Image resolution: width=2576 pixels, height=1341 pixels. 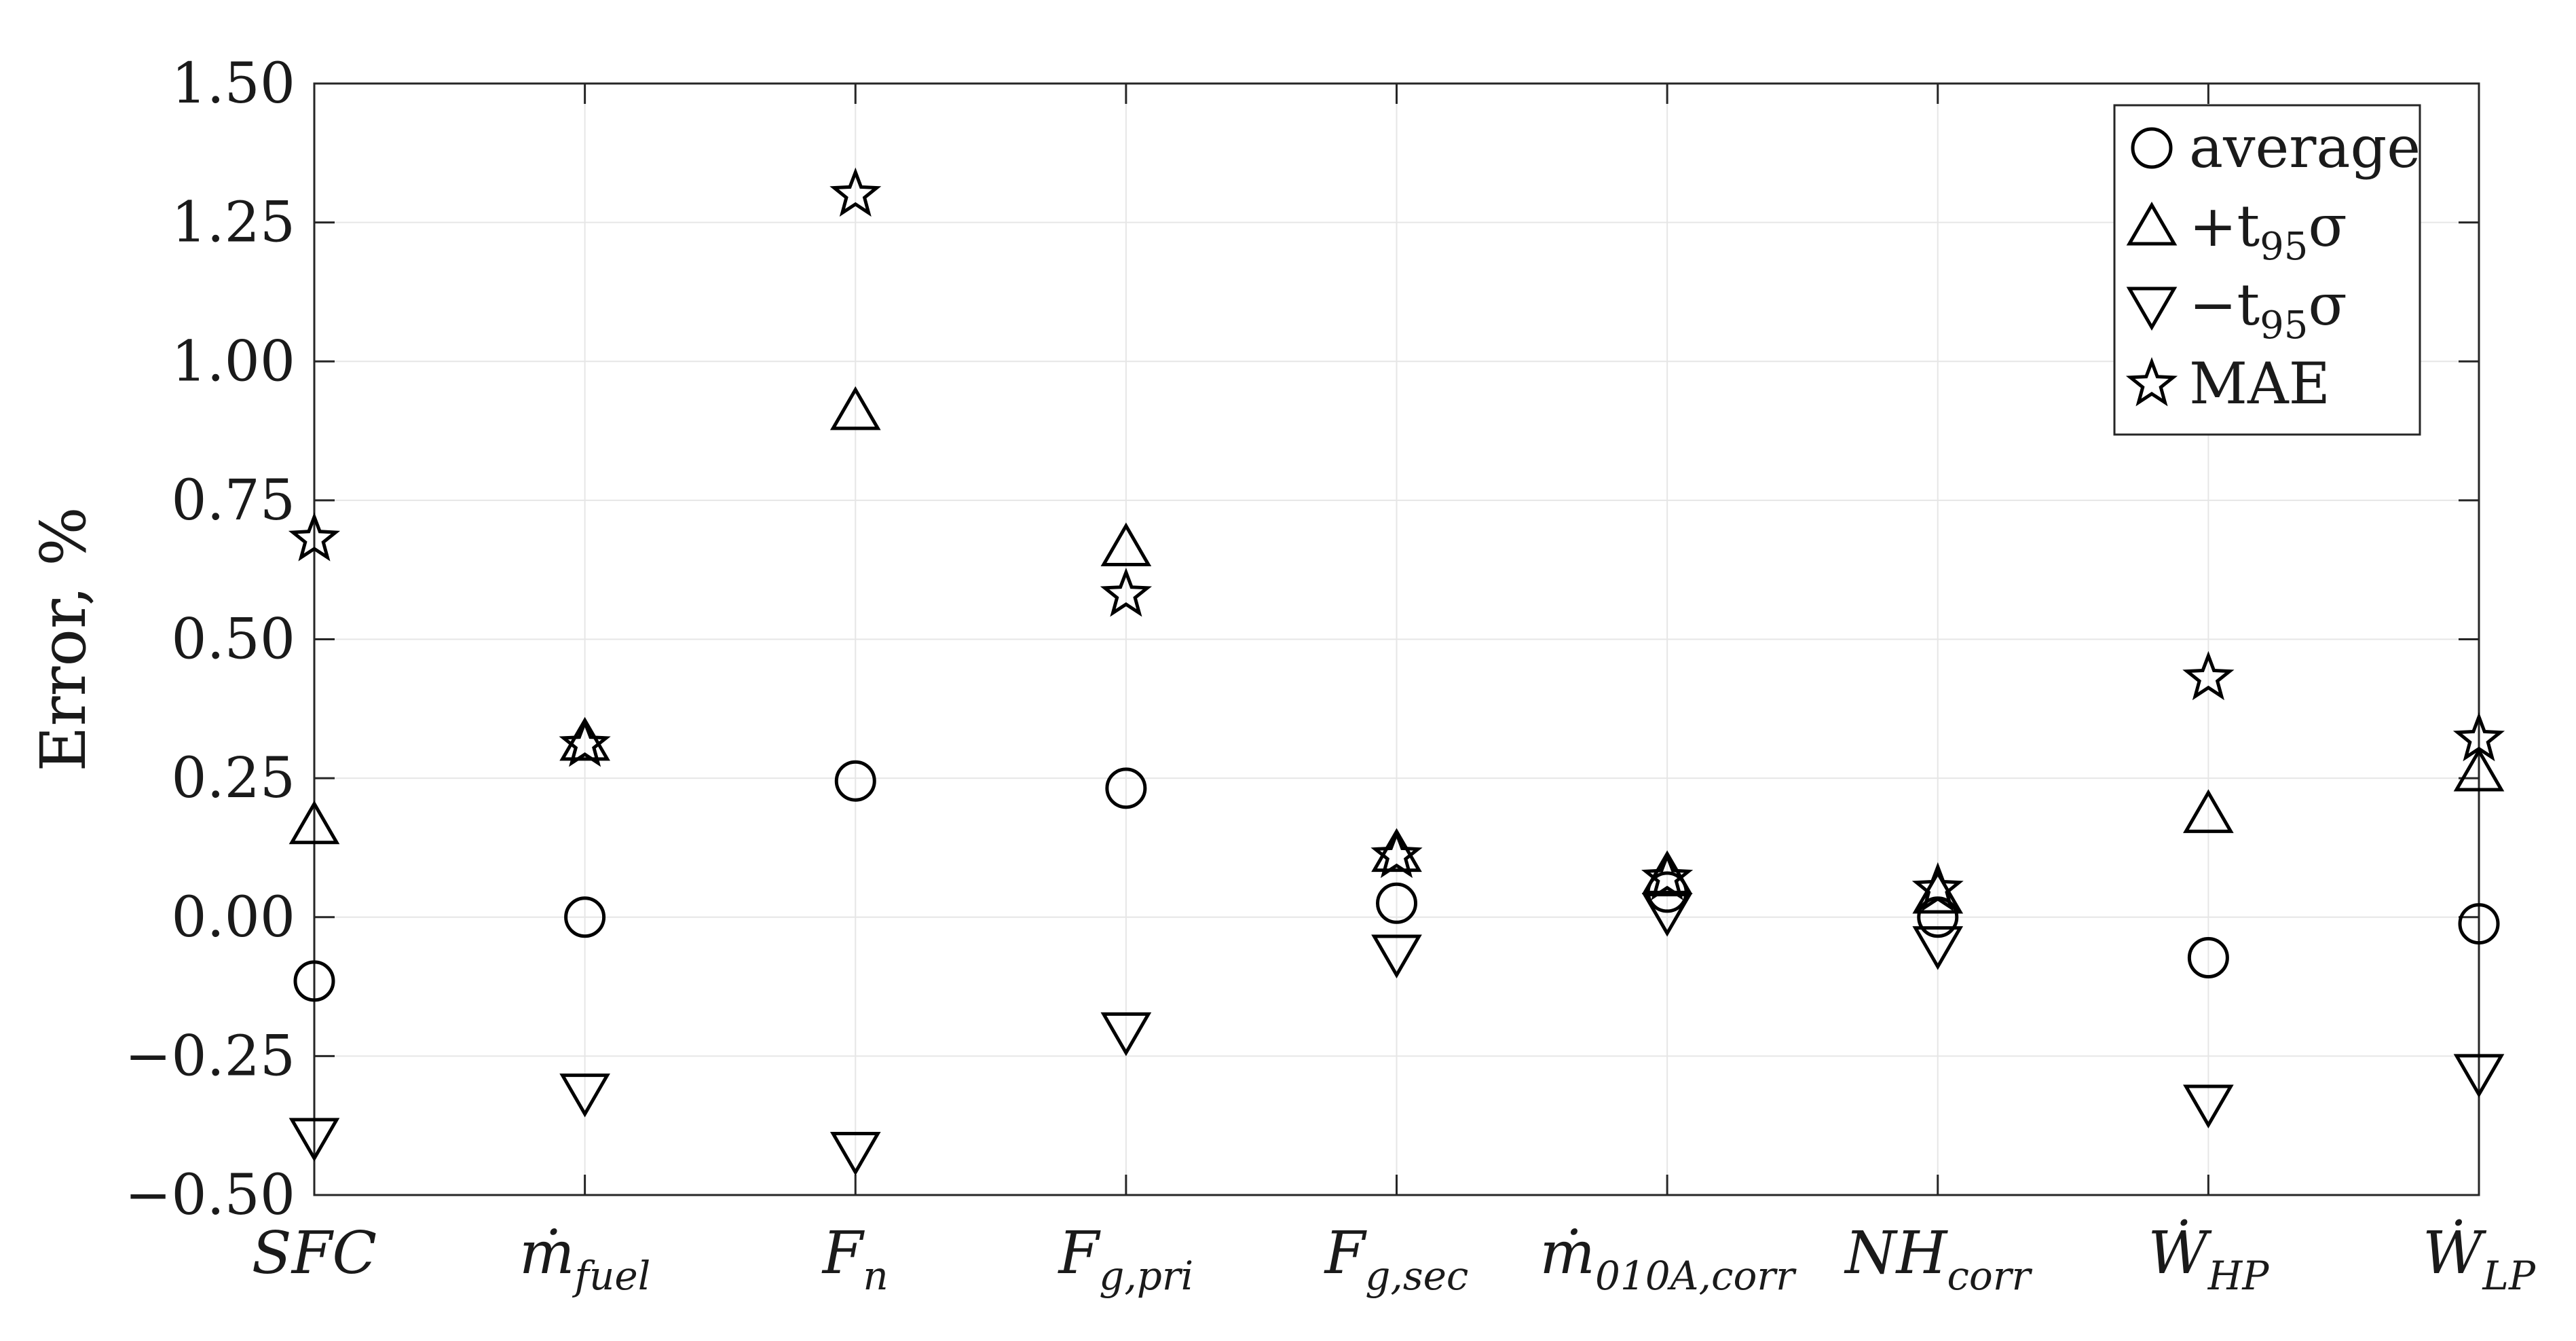 What do you see at coordinates (584, 1259) in the screenshot?
I see `x-tick-label: ṁfuel` at bounding box center [584, 1259].